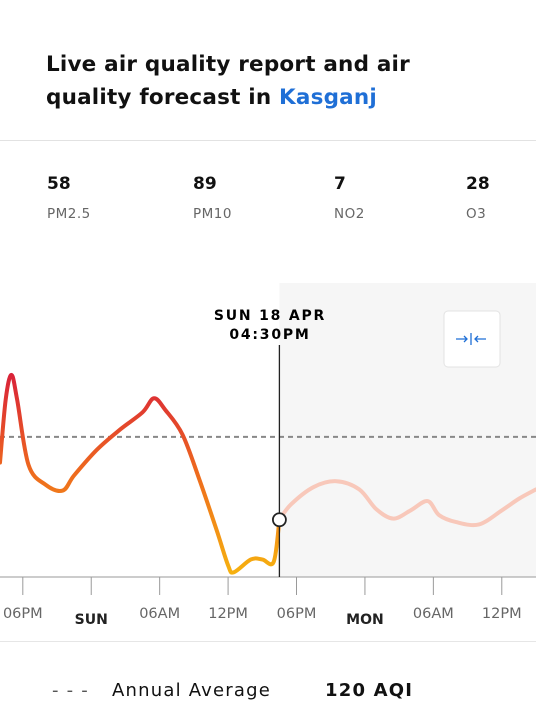 The image size is (536, 712). I want to click on legend-label: Annual Average, so click(192, 690).